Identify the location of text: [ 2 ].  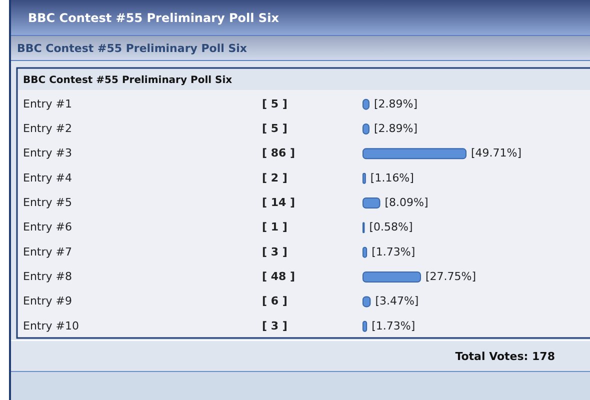
(275, 177).